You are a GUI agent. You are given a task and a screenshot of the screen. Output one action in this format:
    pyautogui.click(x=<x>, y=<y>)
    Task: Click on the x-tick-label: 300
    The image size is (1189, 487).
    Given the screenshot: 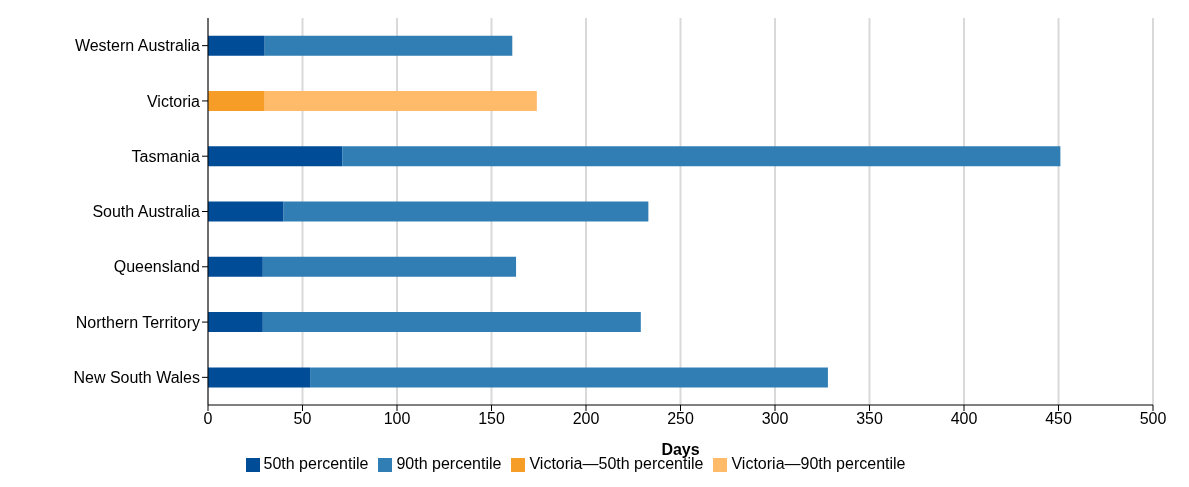 What is the action you would take?
    pyautogui.click(x=775, y=419)
    